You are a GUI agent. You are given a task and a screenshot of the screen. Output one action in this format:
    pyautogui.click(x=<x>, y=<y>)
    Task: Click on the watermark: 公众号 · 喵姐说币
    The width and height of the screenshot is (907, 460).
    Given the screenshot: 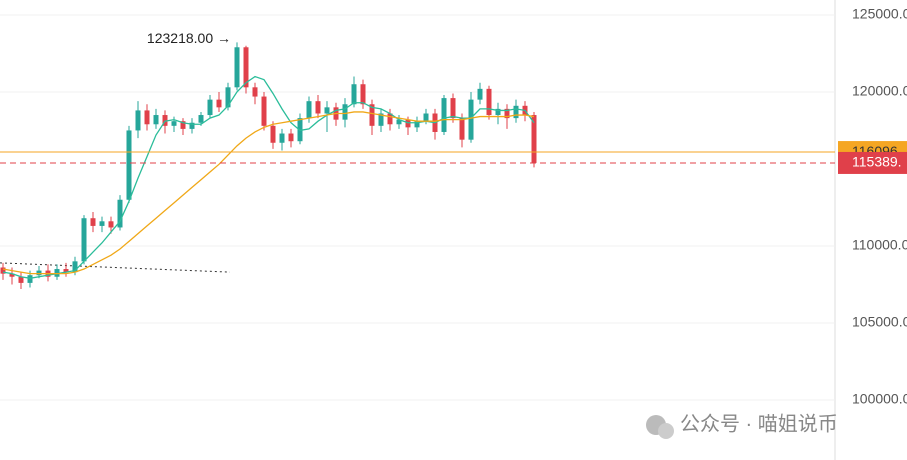 What is the action you would take?
    pyautogui.click(x=742, y=425)
    